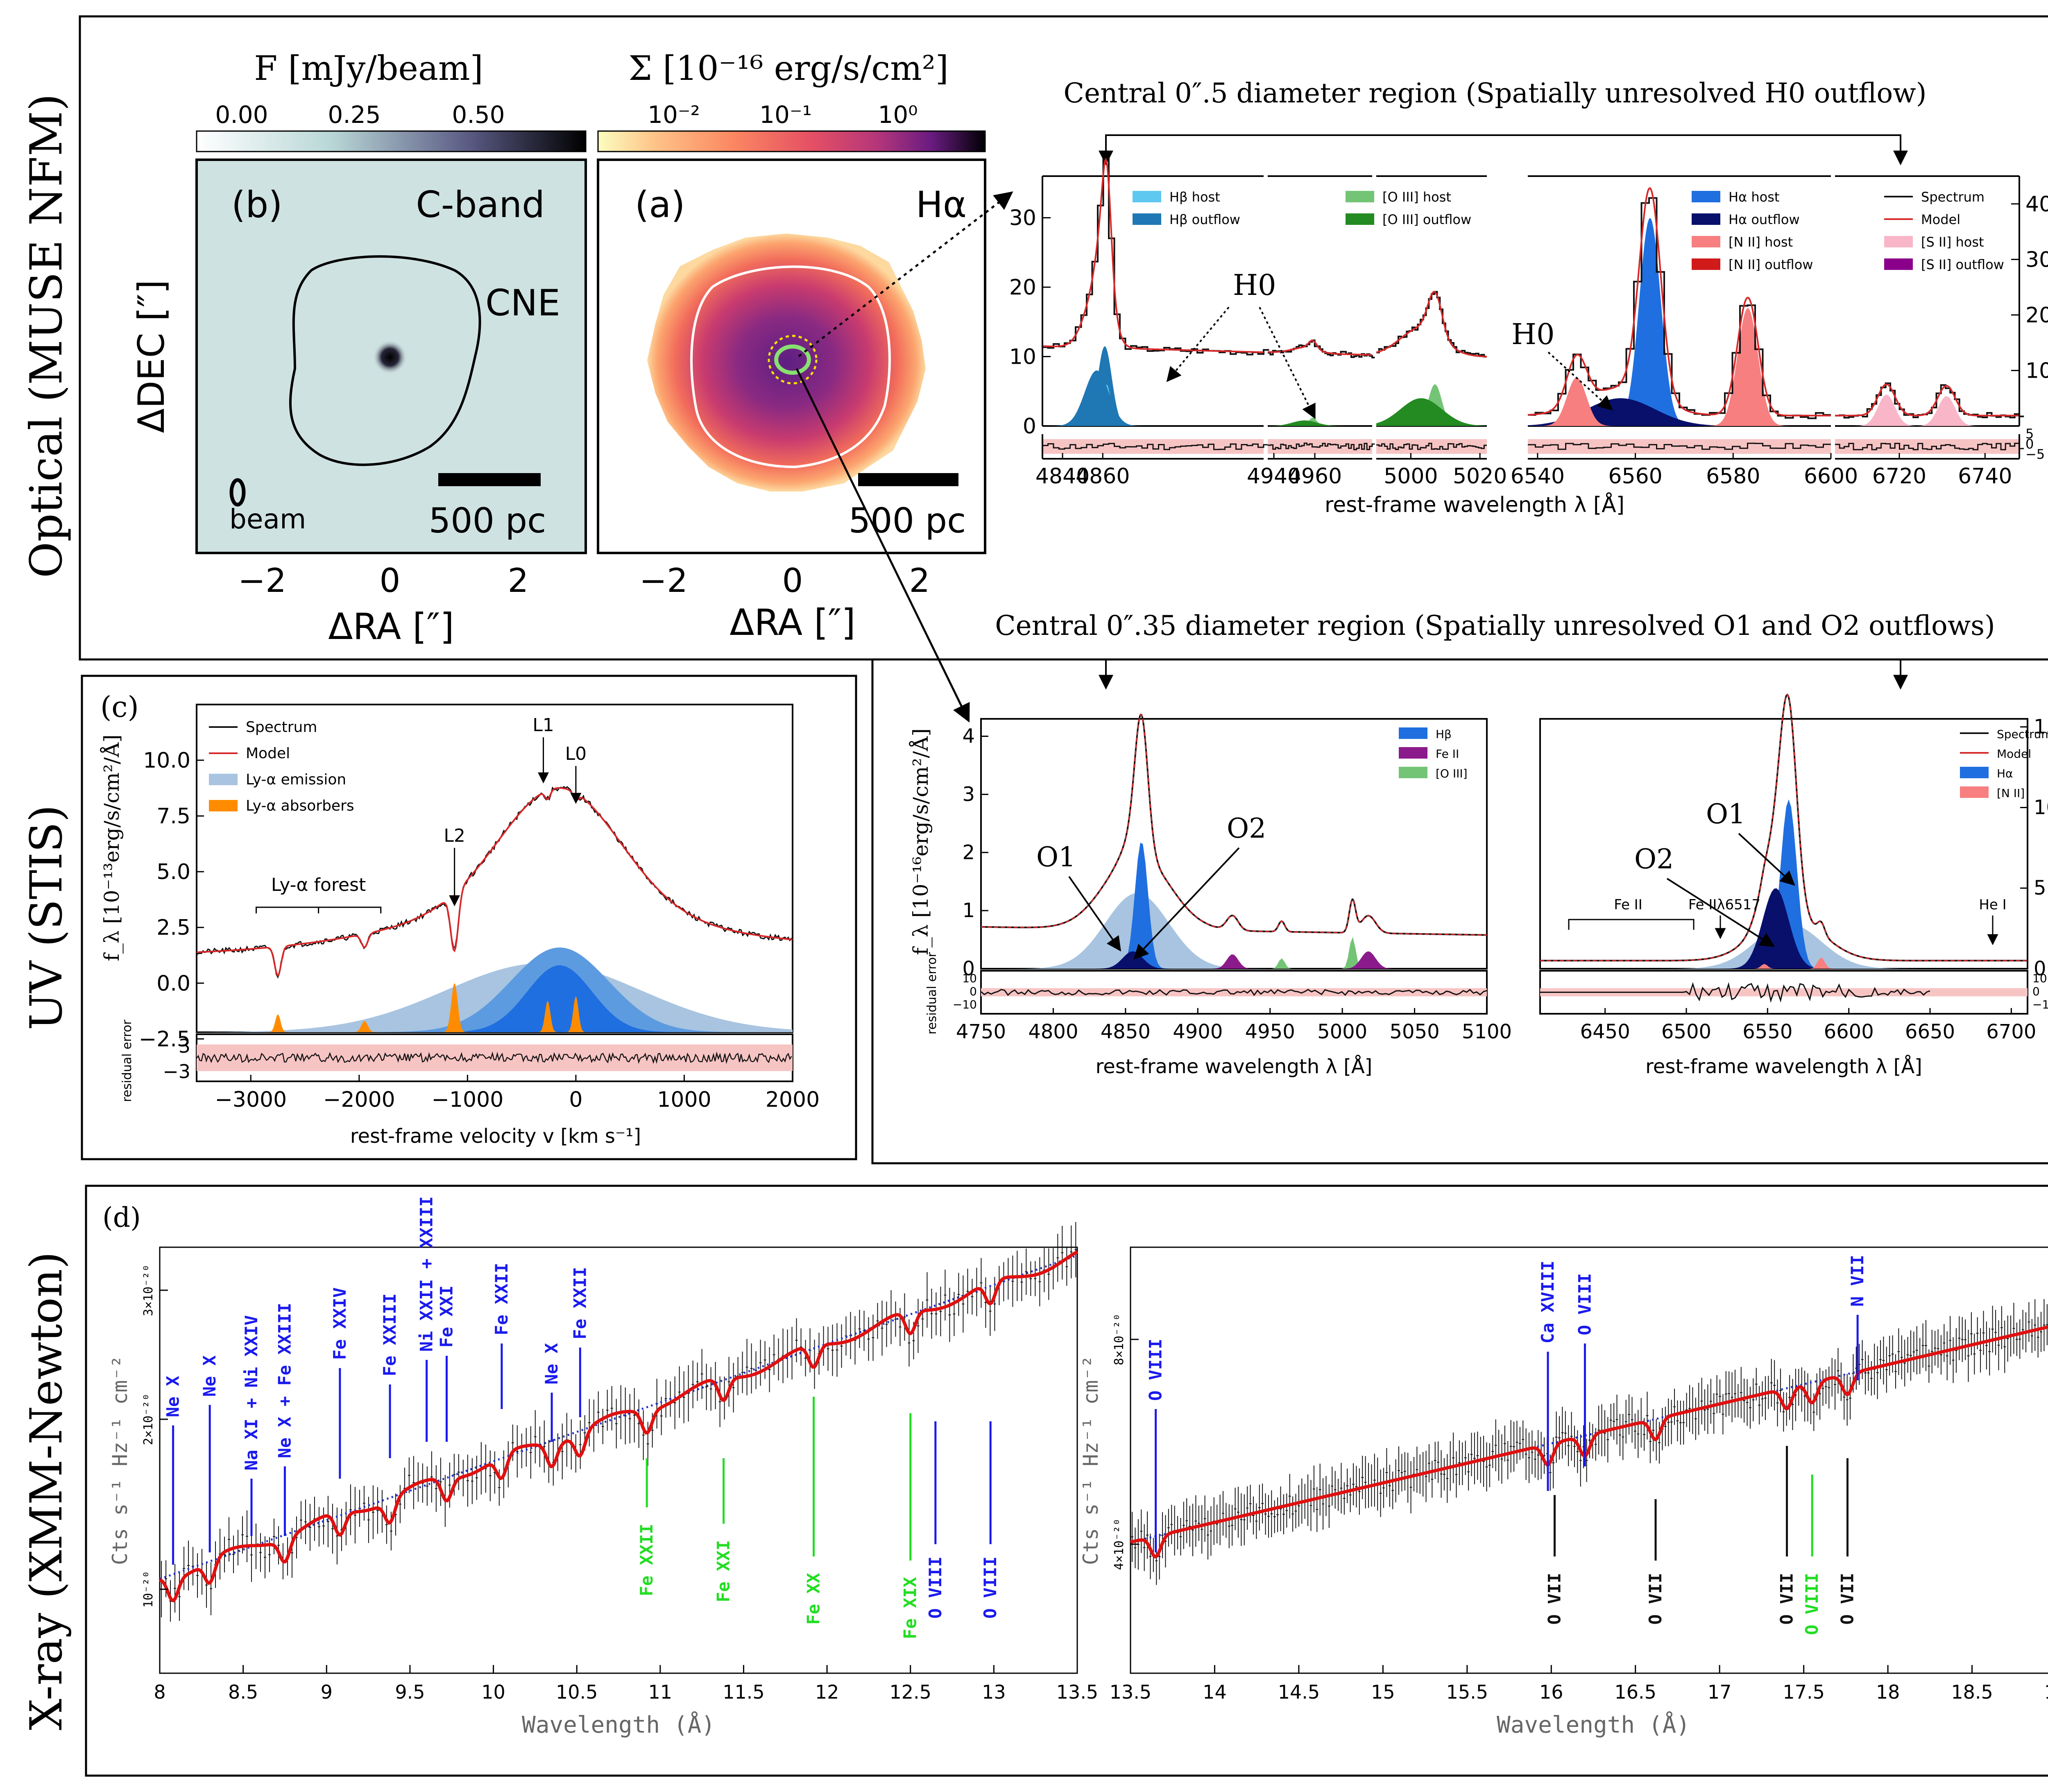 Image resolution: width=2048 pixels, height=1792 pixels. What do you see at coordinates (166, 760) in the screenshot?
I see `uv-ytick-label: 10.0` at bounding box center [166, 760].